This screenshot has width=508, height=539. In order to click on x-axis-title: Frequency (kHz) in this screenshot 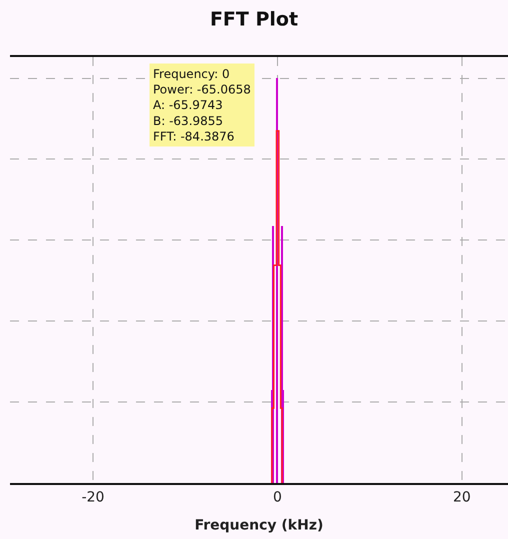, I will do `click(259, 525)`.